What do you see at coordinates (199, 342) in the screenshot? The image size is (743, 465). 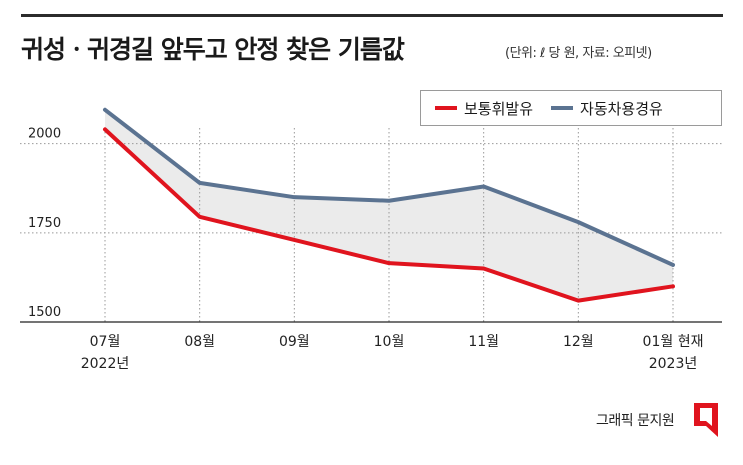 I see `x-tick-label: 08월` at bounding box center [199, 342].